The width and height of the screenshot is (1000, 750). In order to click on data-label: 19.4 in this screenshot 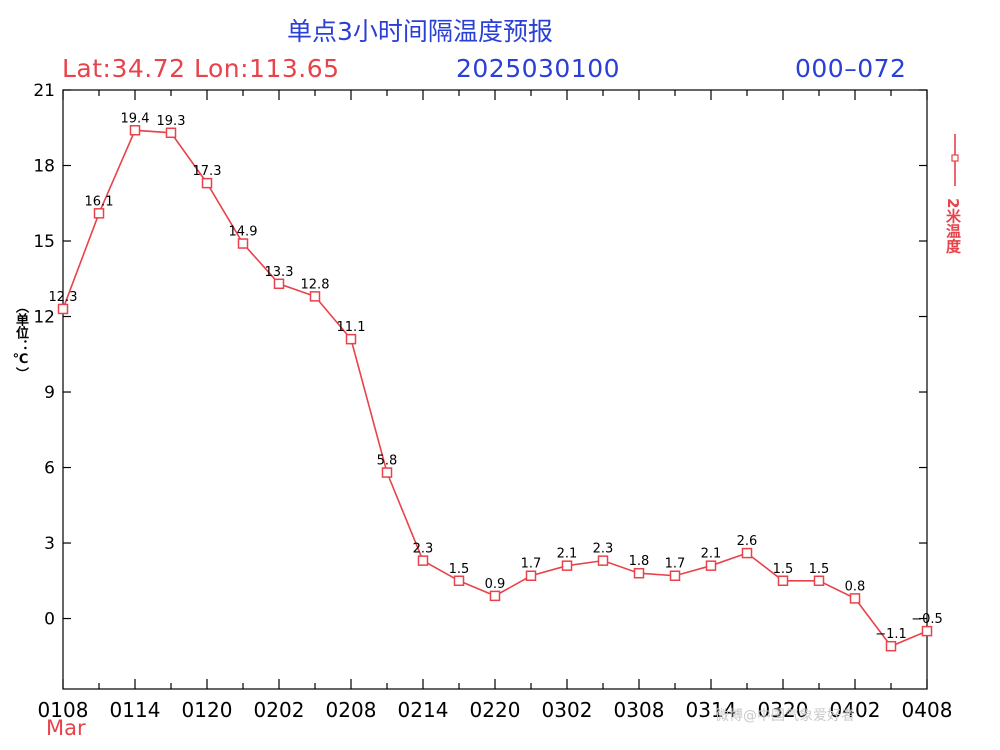, I will do `click(135, 118)`.